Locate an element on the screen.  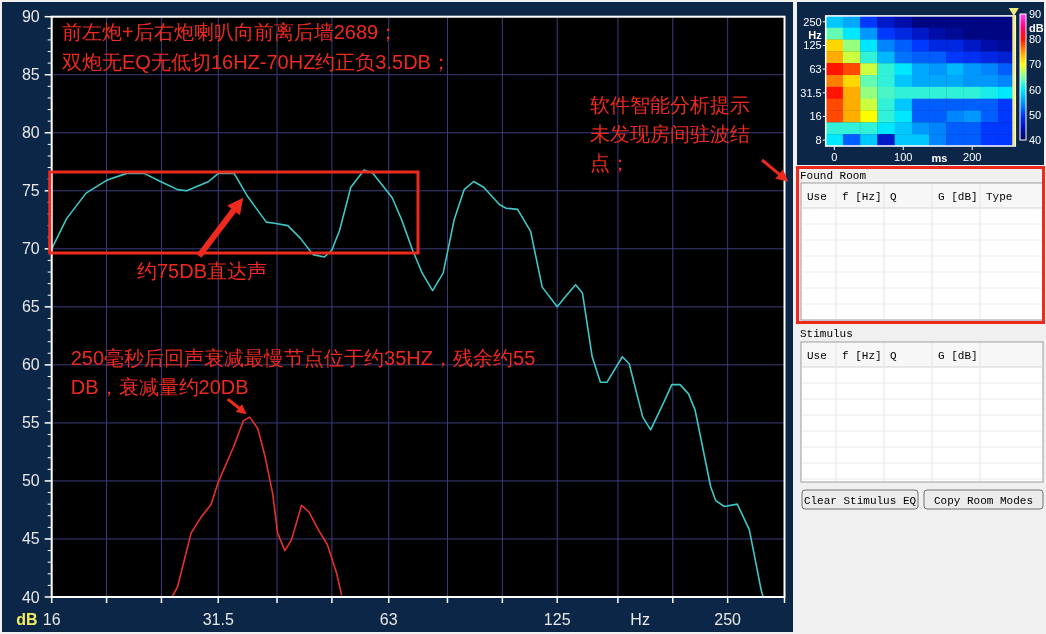
color-bar-label: 60 is located at coordinates (1035, 89).